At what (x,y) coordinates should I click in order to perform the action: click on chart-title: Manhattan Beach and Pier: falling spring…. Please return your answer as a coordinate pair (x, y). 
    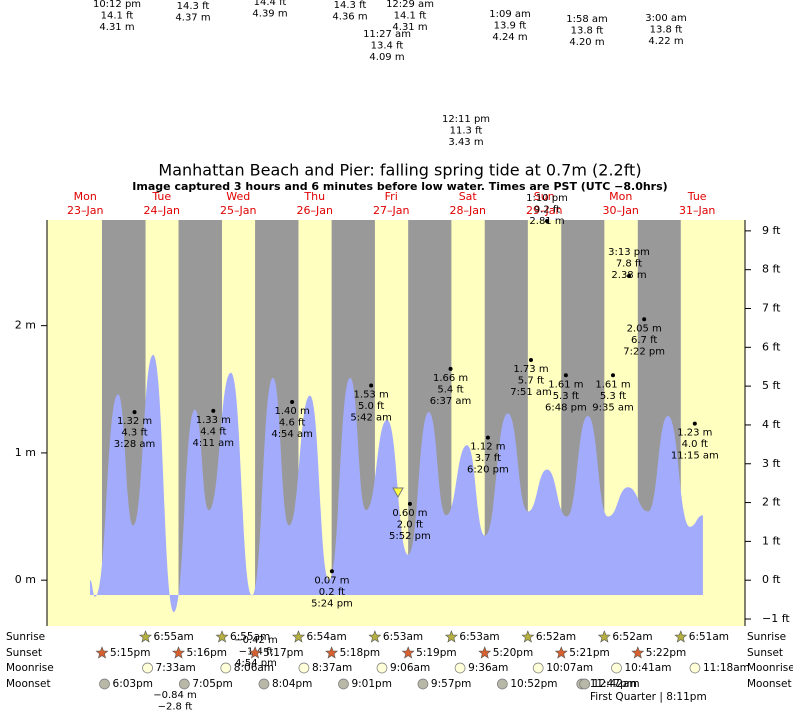
    Looking at the image, I should click on (399, 170).